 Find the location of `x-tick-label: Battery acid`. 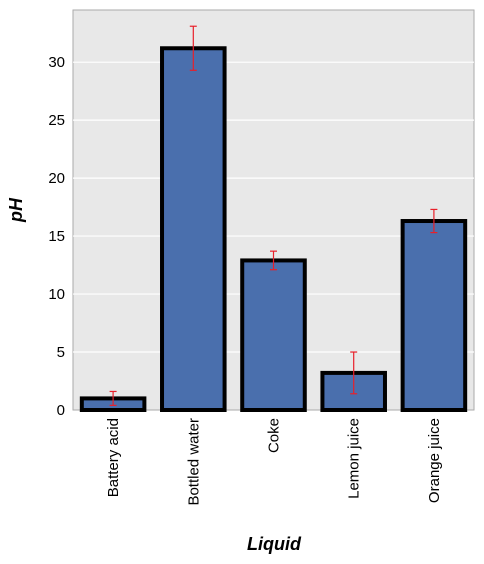

x-tick-label: Battery acid is located at coordinates (113, 457).